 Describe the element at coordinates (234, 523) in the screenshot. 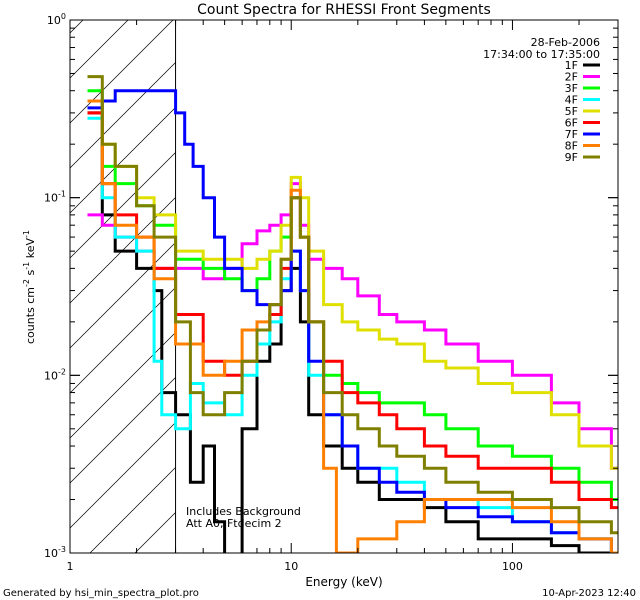

I see `annotation-attenuator: Att A0, Ftdecim 2` at that location.